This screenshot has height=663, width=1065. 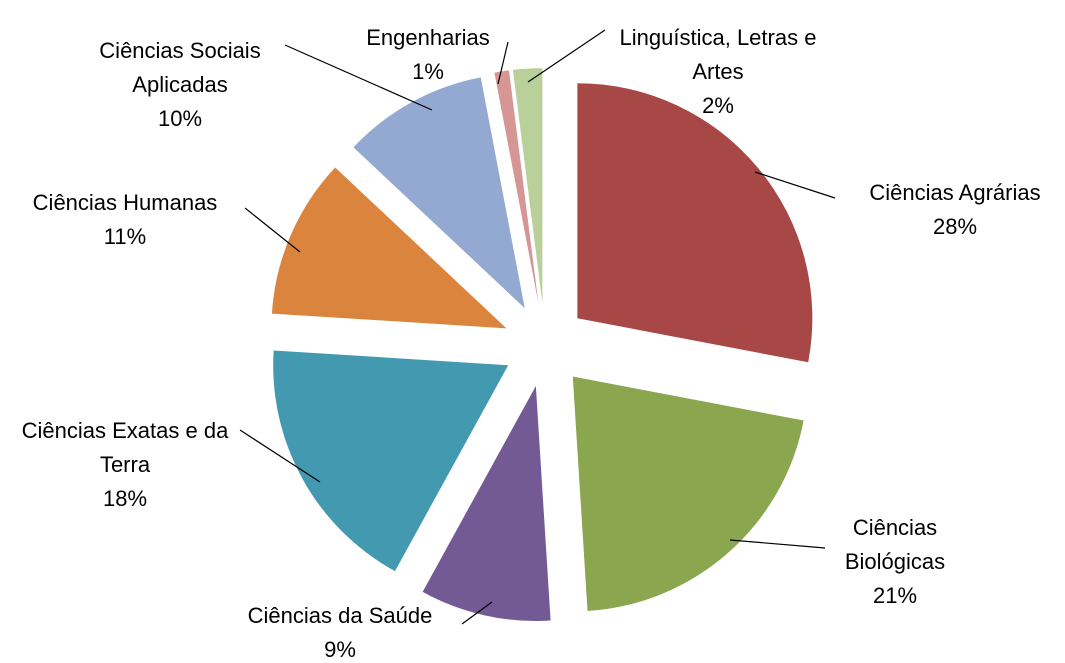 What do you see at coordinates (125, 202) in the screenshot?
I see `slice-name: Ciências Humanas` at bounding box center [125, 202].